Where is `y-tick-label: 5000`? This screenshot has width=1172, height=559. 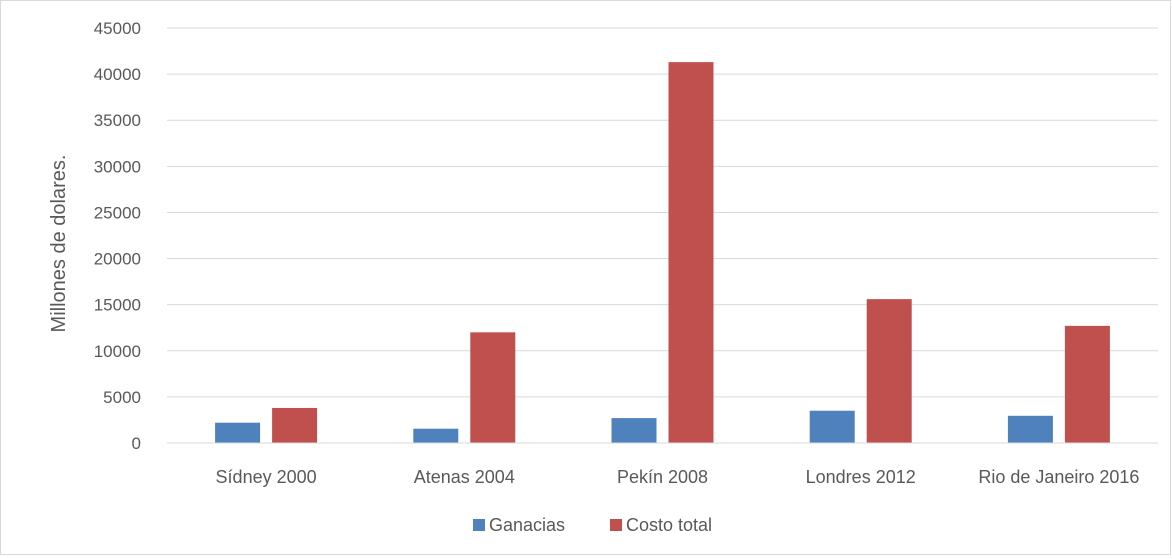
y-tick-label: 5000 is located at coordinates (122, 397).